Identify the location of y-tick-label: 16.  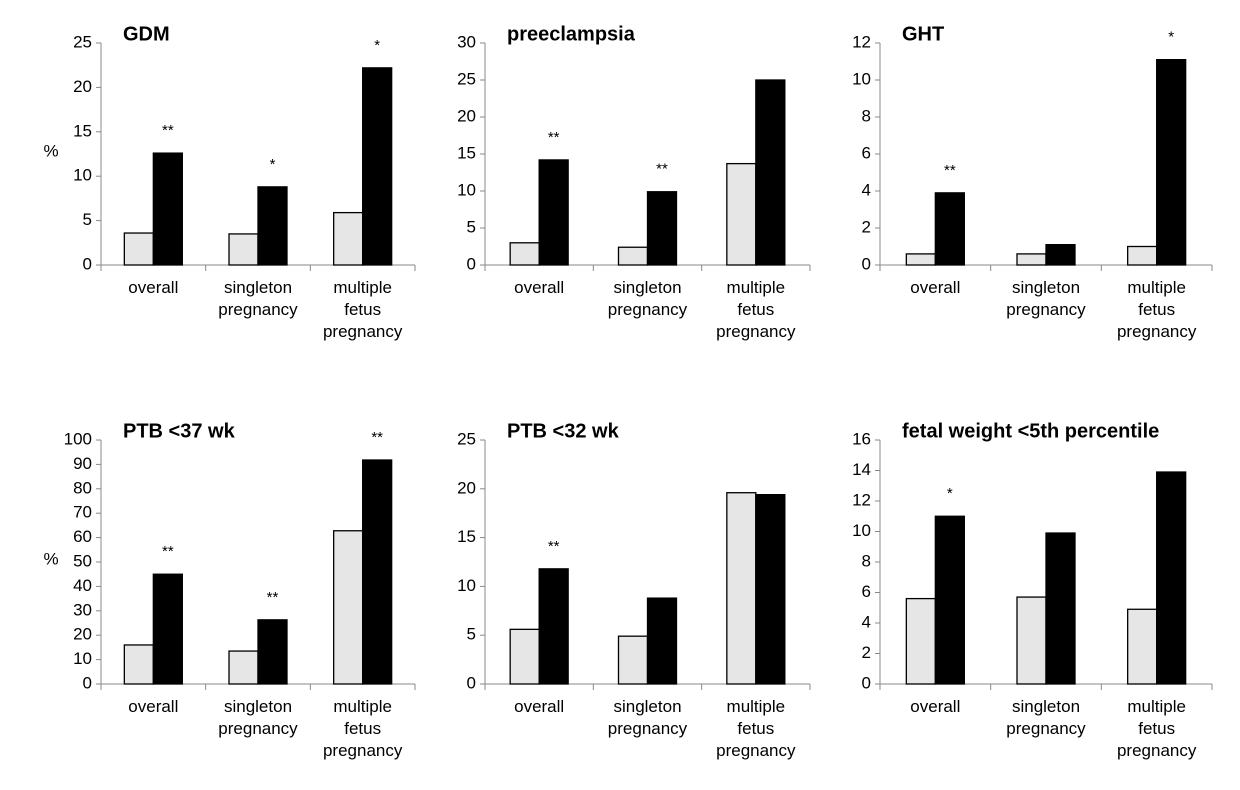
(861, 438).